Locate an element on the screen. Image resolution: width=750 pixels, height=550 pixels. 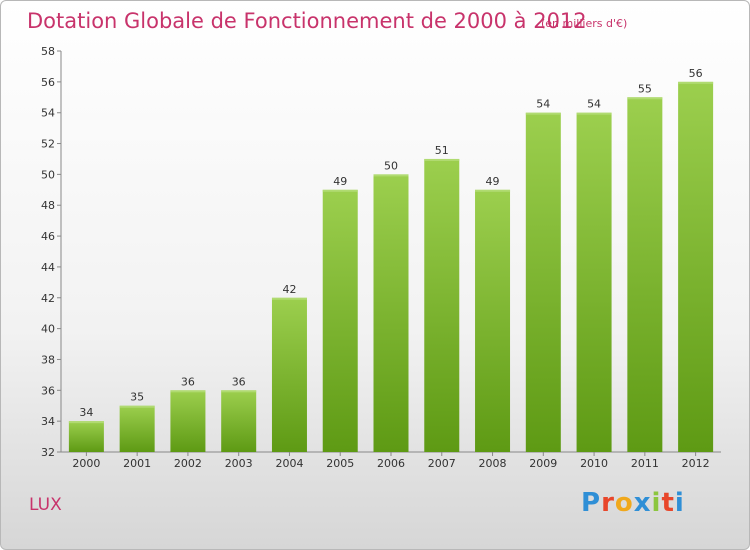
logo-letter: r is located at coordinates (608, 503).